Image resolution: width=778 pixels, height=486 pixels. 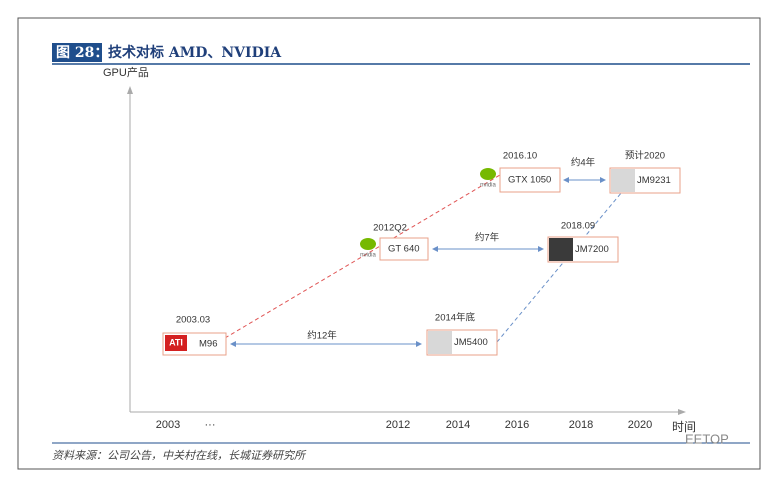 What do you see at coordinates (208, 344) in the screenshot?
I see `node-label: M96` at bounding box center [208, 344].